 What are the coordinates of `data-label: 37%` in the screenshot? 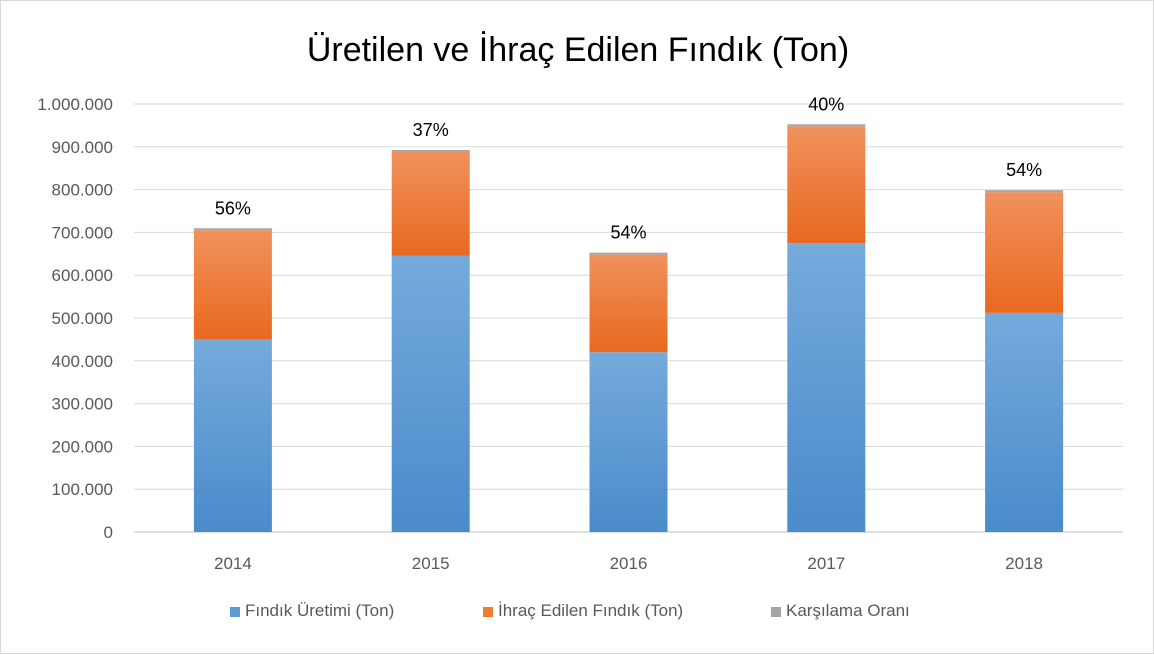 It's located at (431, 130).